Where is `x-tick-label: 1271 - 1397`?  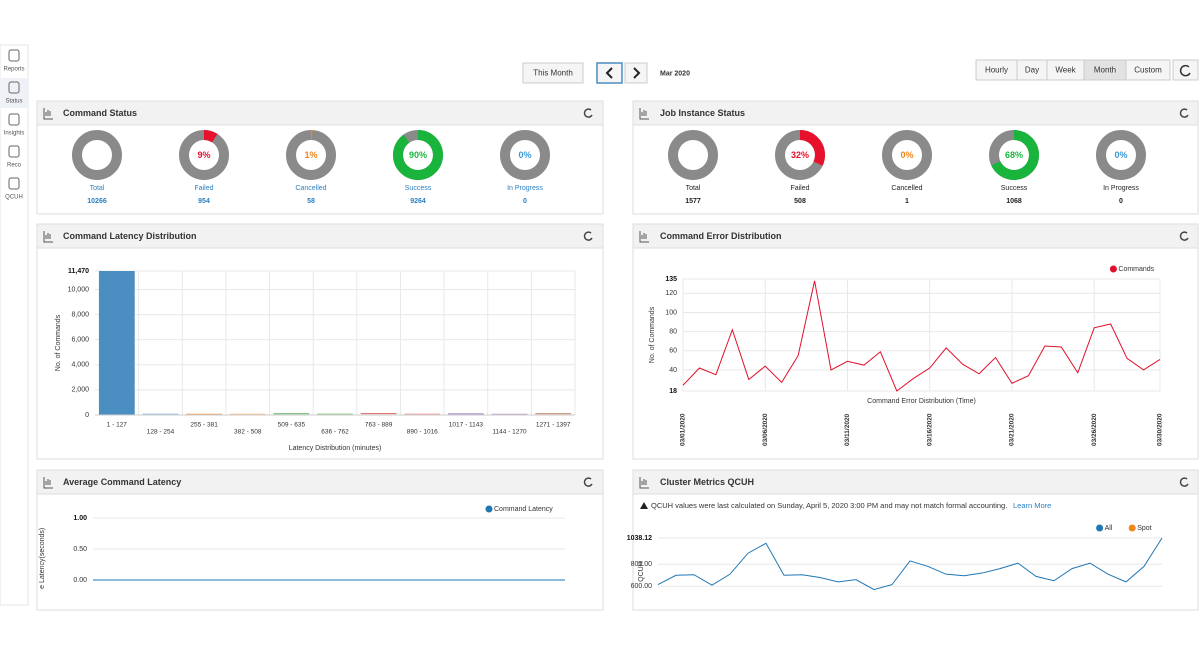 x-tick-label: 1271 - 1397 is located at coordinates (553, 425).